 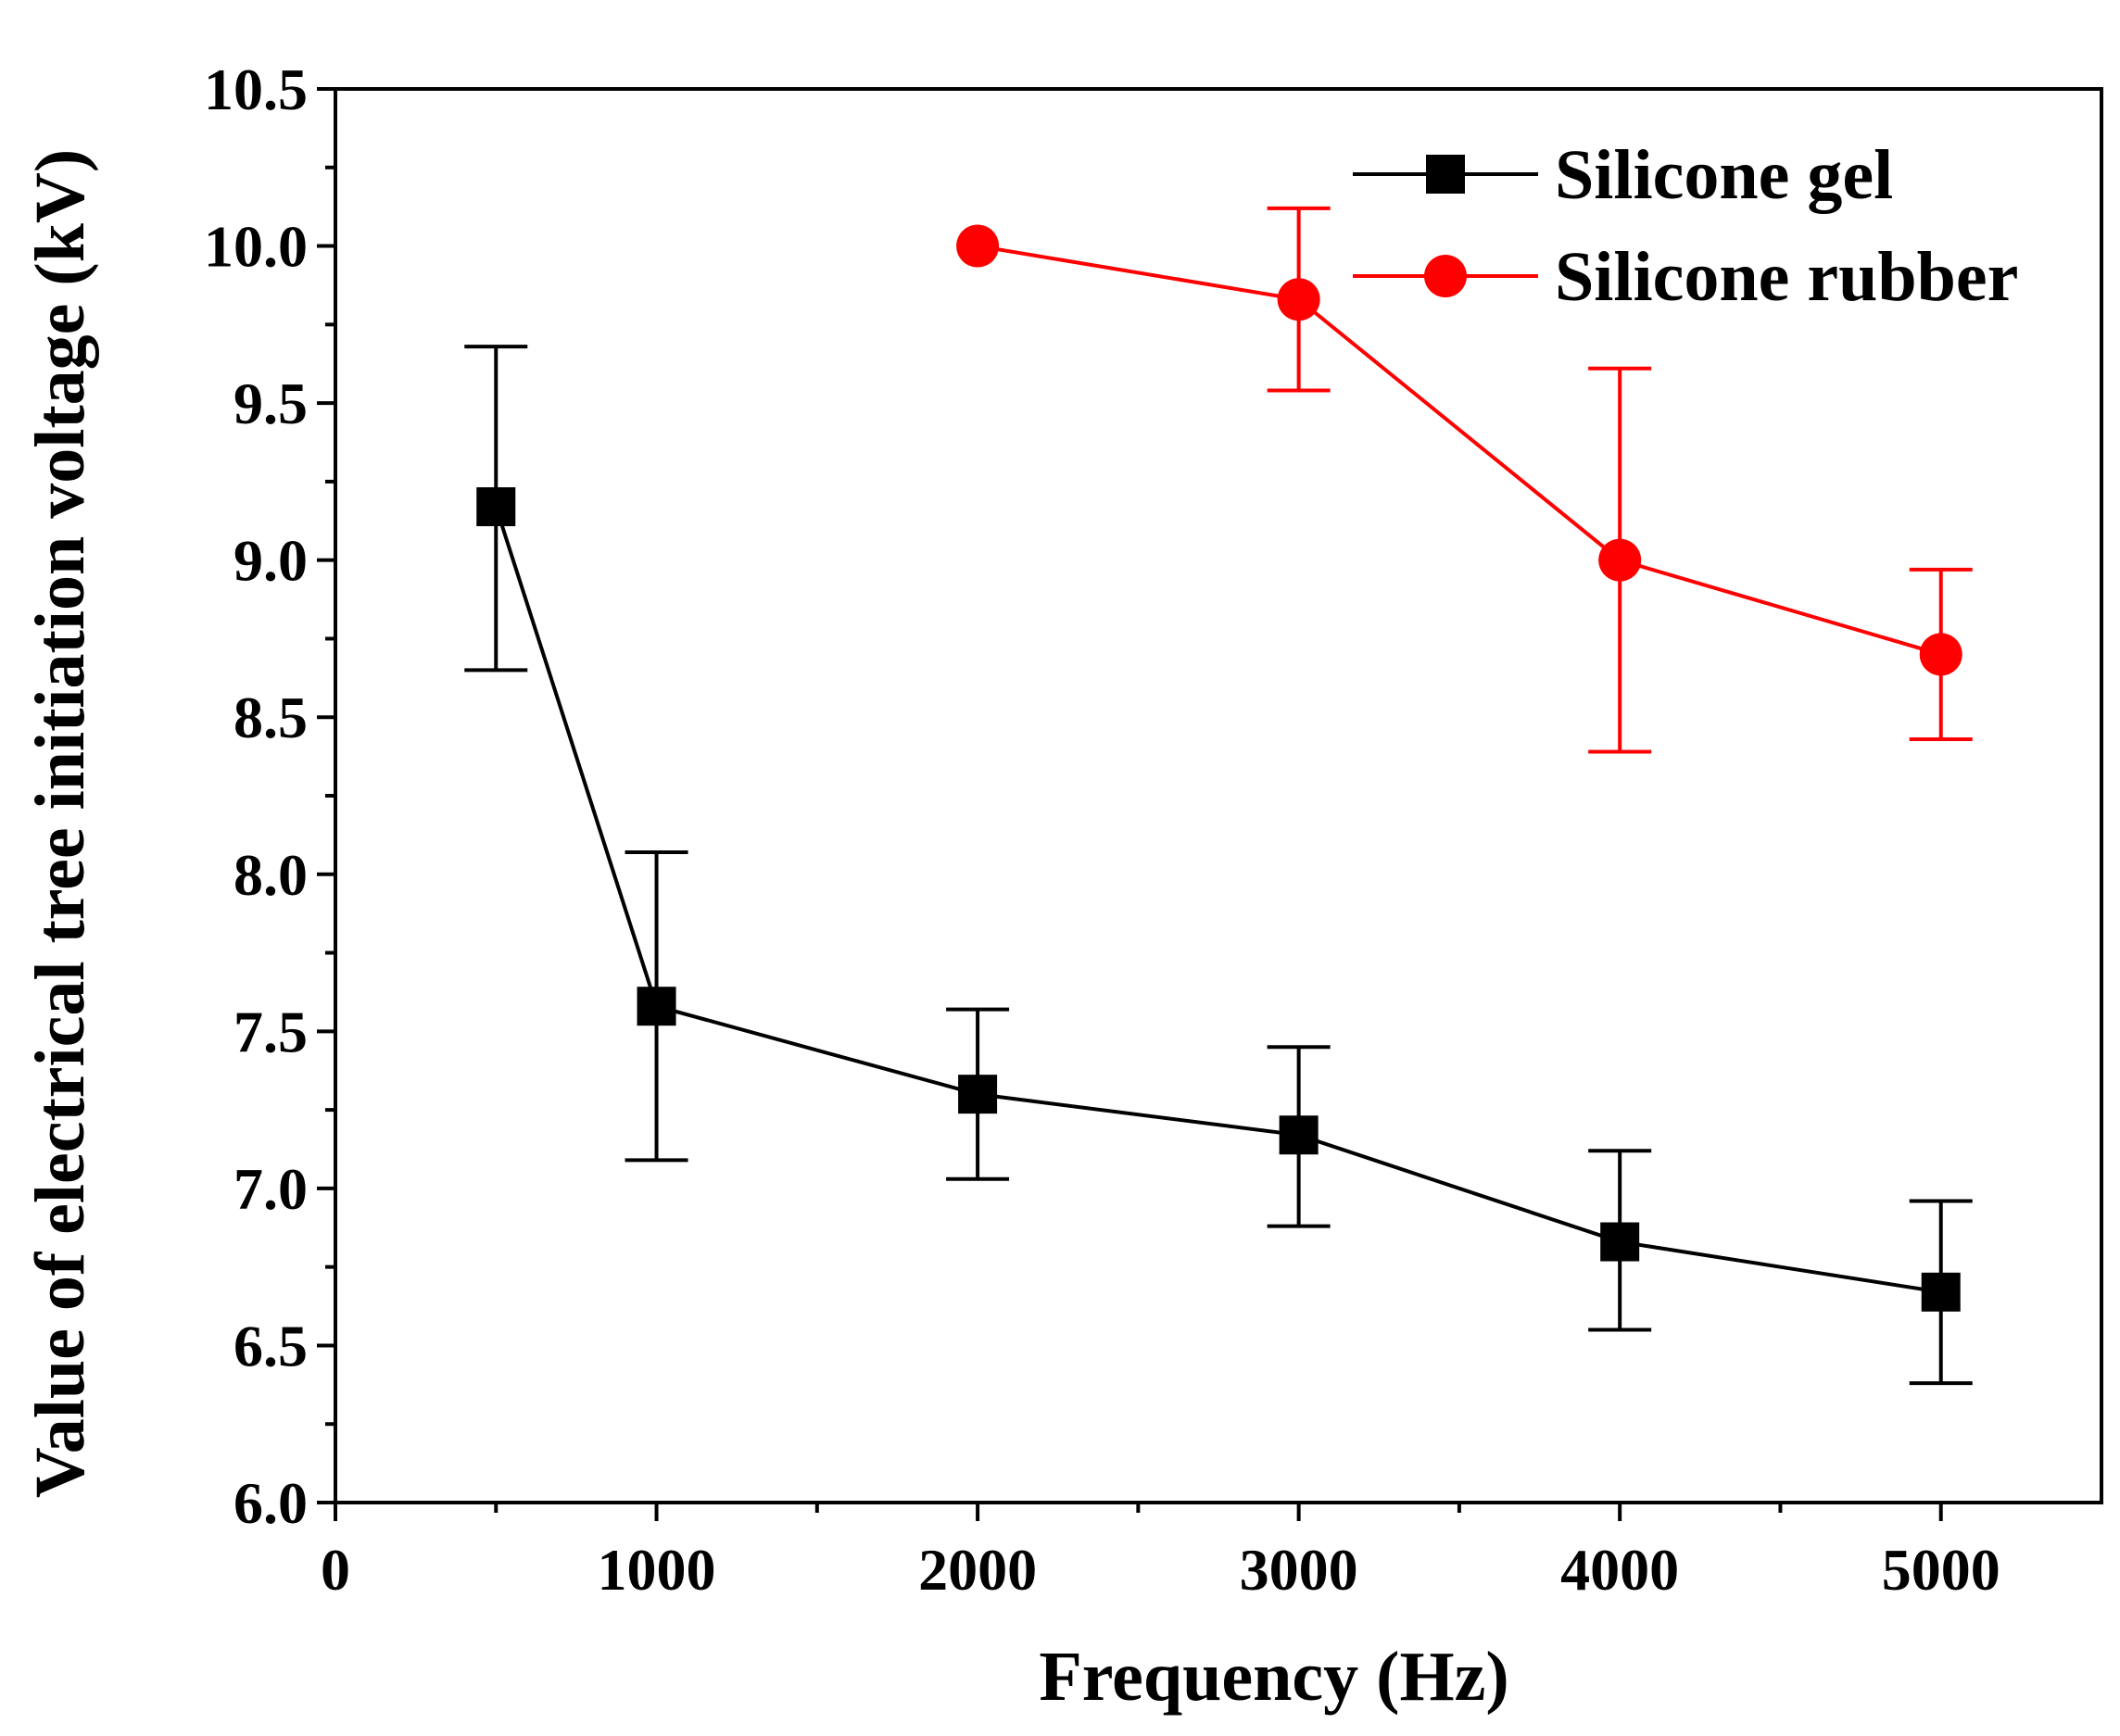 I want to click on x-tick-label: 3000, so click(x=1299, y=1570).